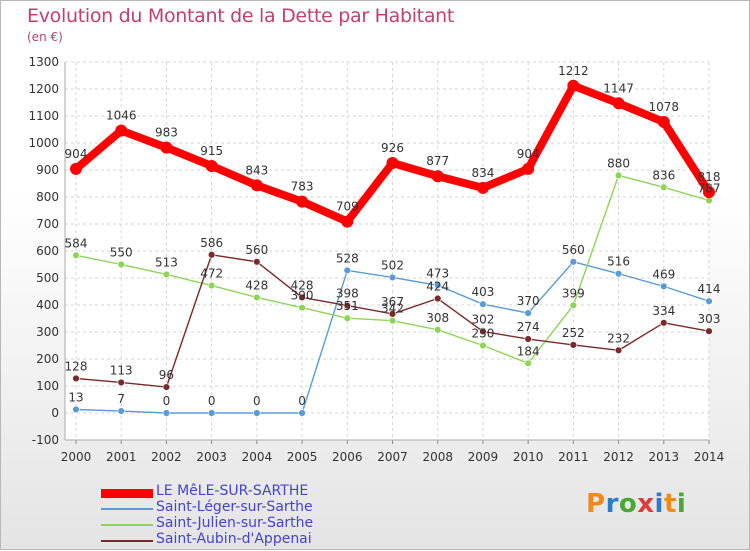  Describe the element at coordinates (55, 413) in the screenshot. I see `y-tick-label: 0` at that location.